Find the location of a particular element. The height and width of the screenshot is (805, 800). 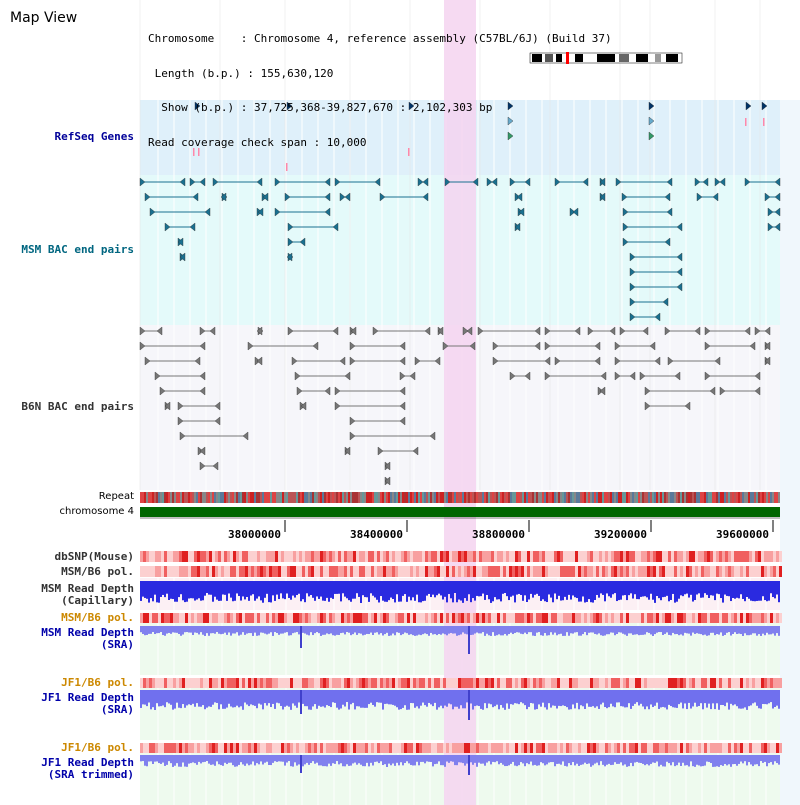

refseq-genes-track is located at coordinates (480, 136).